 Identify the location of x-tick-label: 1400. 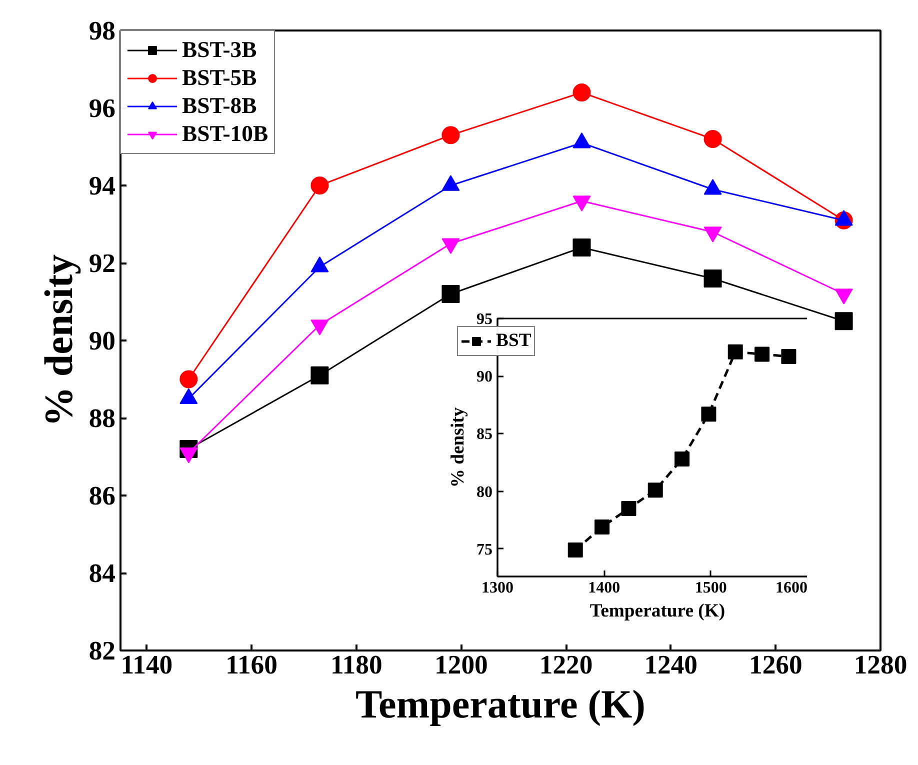
(604, 588).